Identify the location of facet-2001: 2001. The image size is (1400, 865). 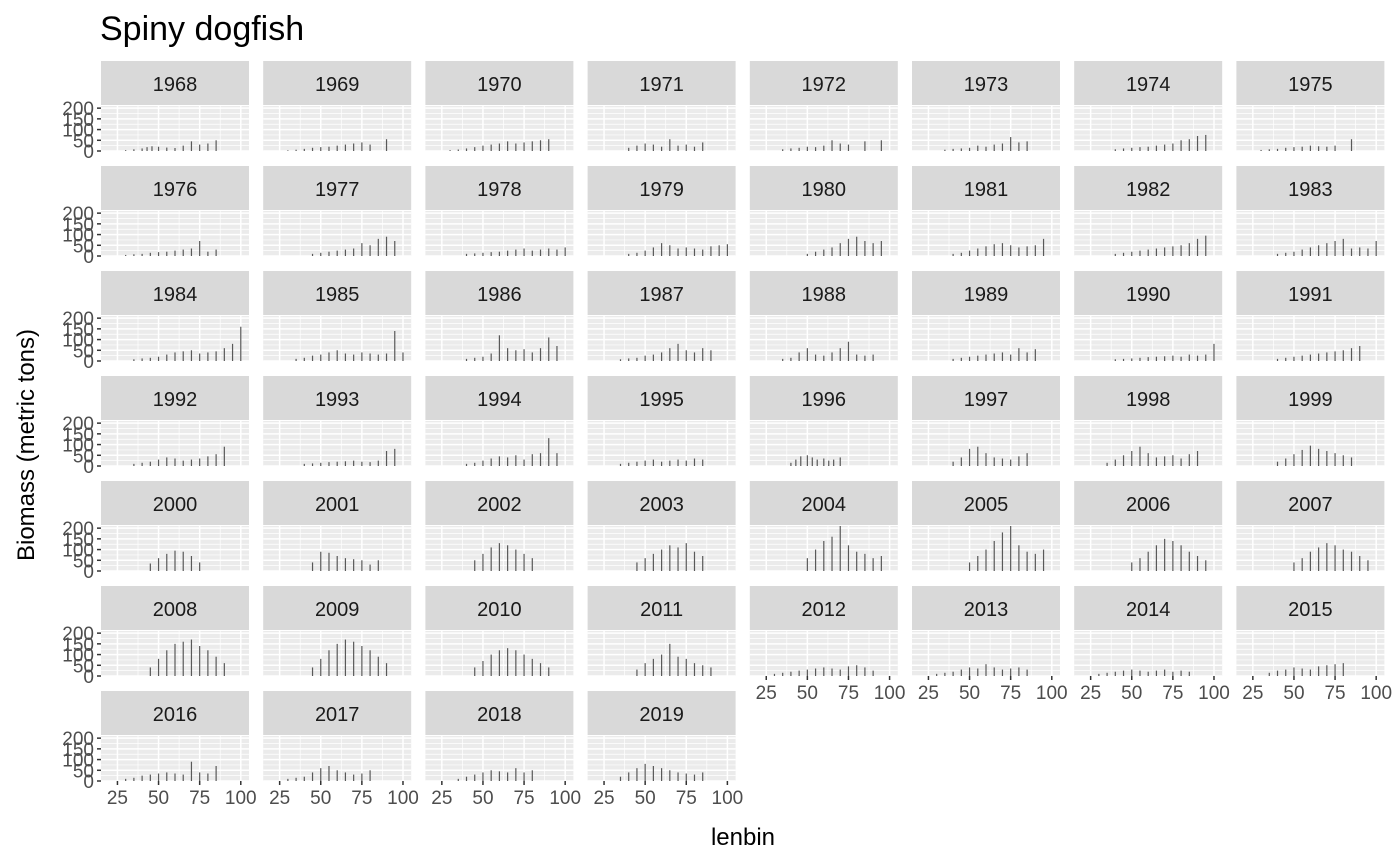
(337, 526).